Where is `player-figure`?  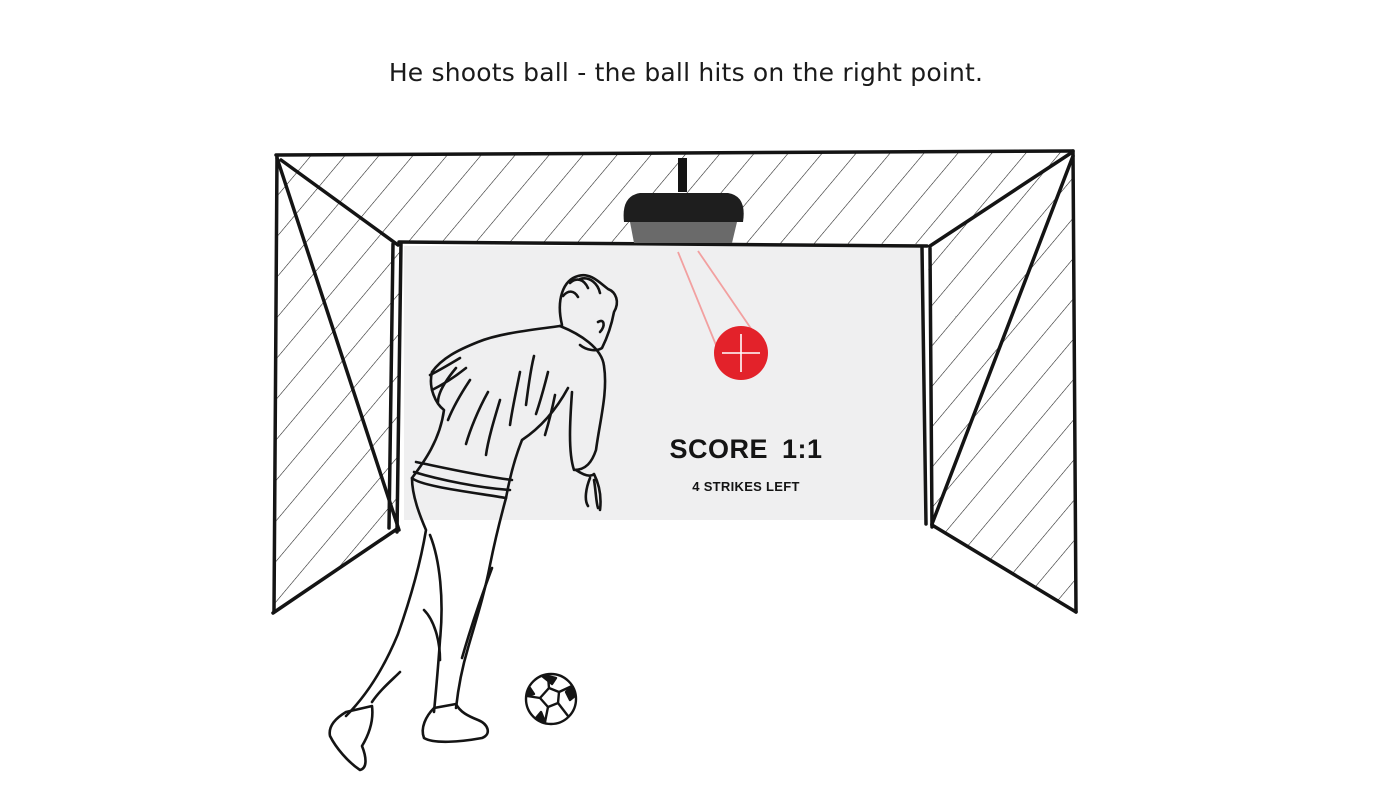
player-figure is located at coordinates (473, 522).